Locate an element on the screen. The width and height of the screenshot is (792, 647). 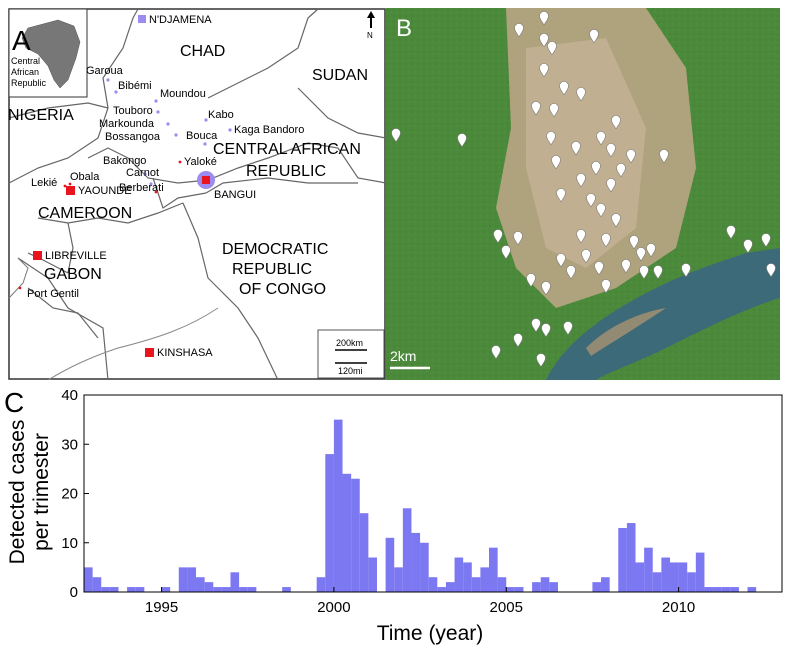
town-moundou: Moundou is located at coordinates (183, 94).